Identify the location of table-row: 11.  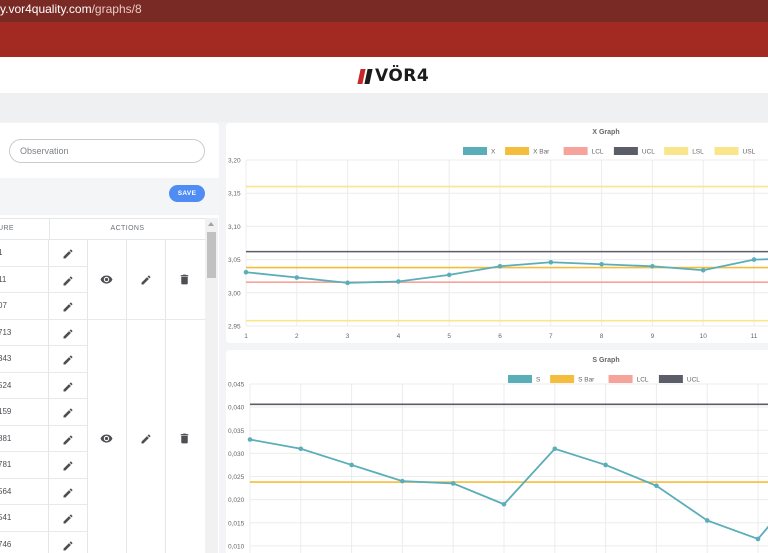
(43, 280).